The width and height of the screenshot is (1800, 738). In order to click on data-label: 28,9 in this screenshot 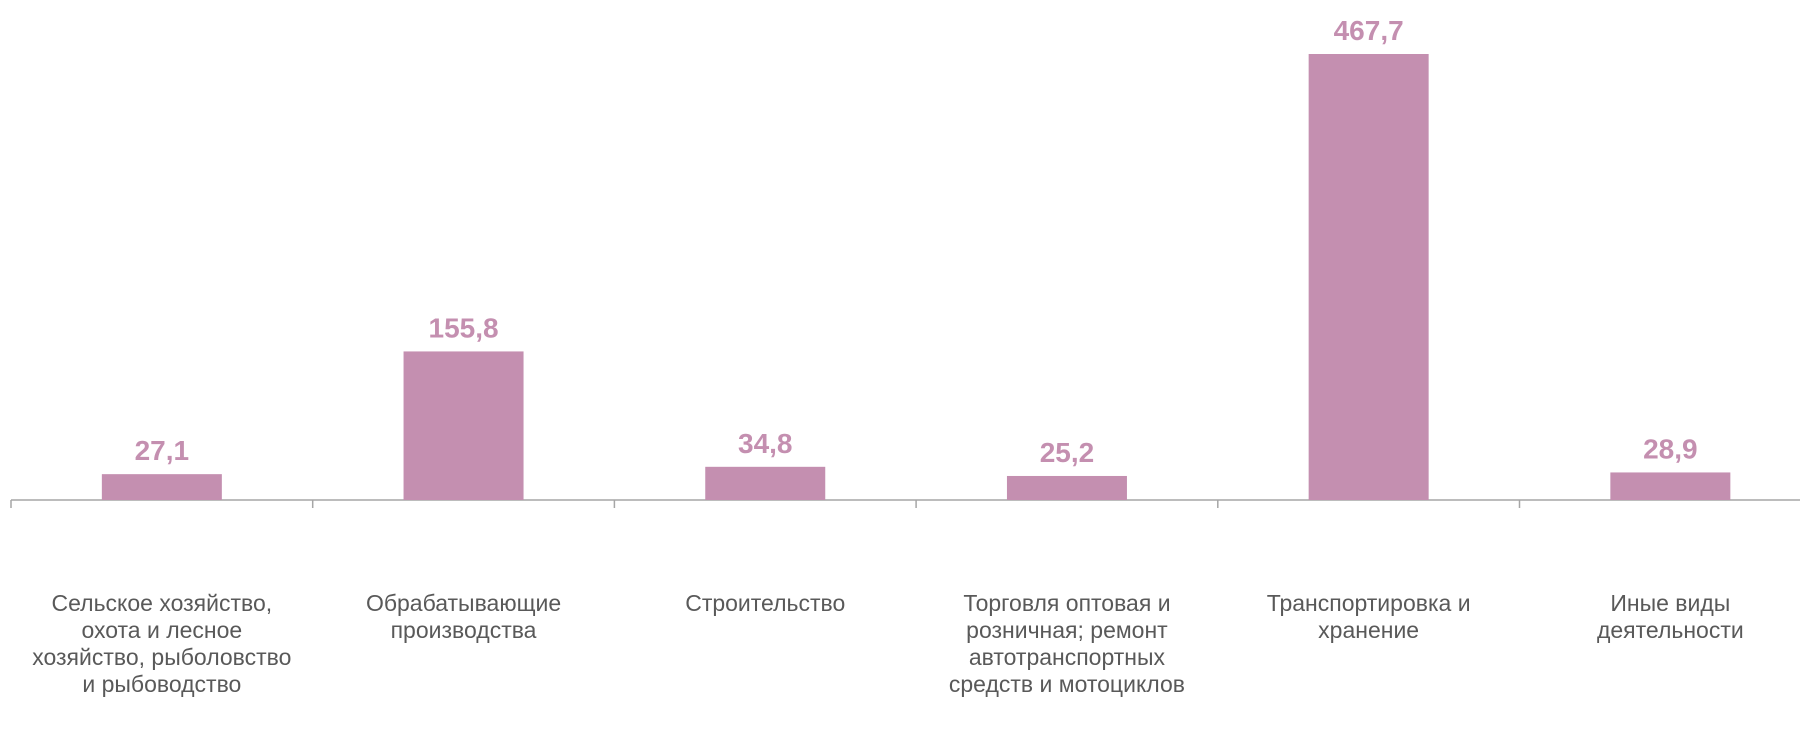, I will do `click(1670, 448)`.